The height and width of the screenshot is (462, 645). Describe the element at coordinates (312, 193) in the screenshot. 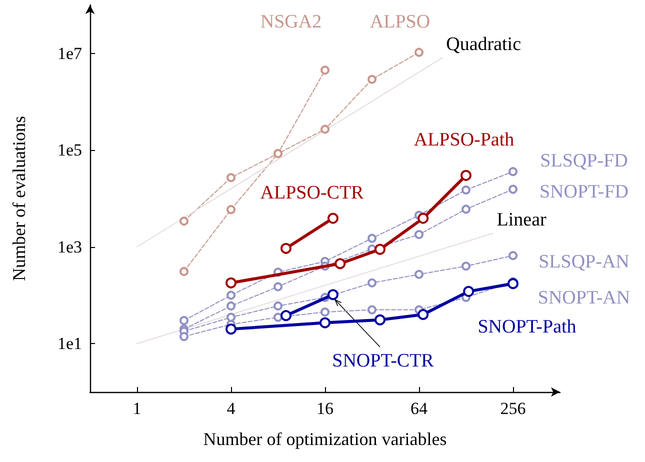

I see `series-label: ALPSO-CTR` at that location.